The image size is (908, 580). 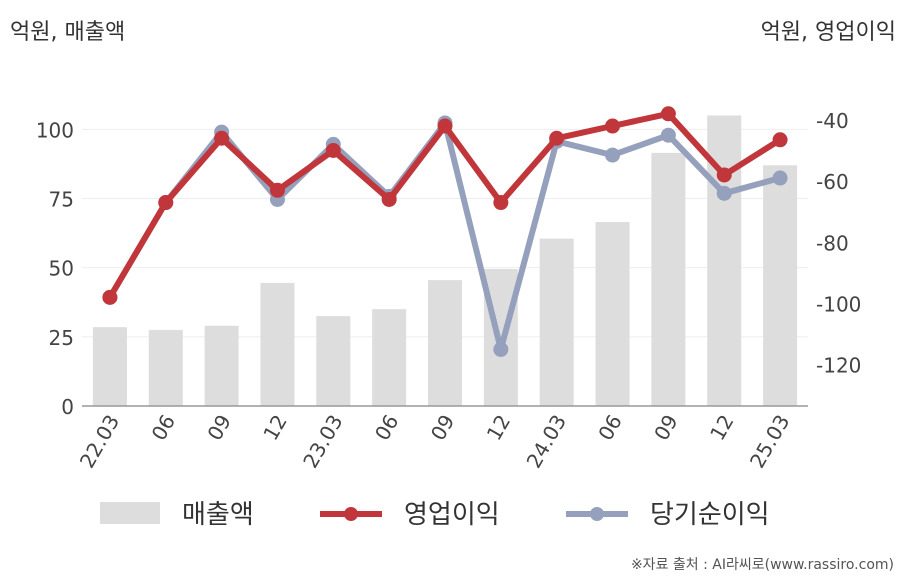 What do you see at coordinates (832, 243) in the screenshot?
I see `right-tick-2: -80` at bounding box center [832, 243].